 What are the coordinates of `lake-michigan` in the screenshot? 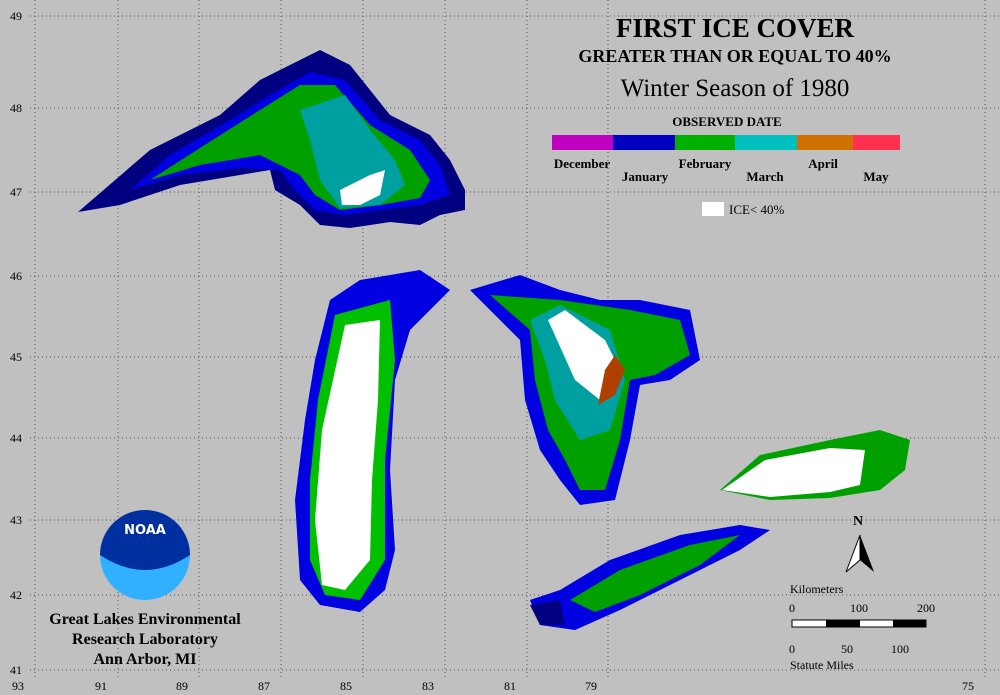 It's located at (372, 441).